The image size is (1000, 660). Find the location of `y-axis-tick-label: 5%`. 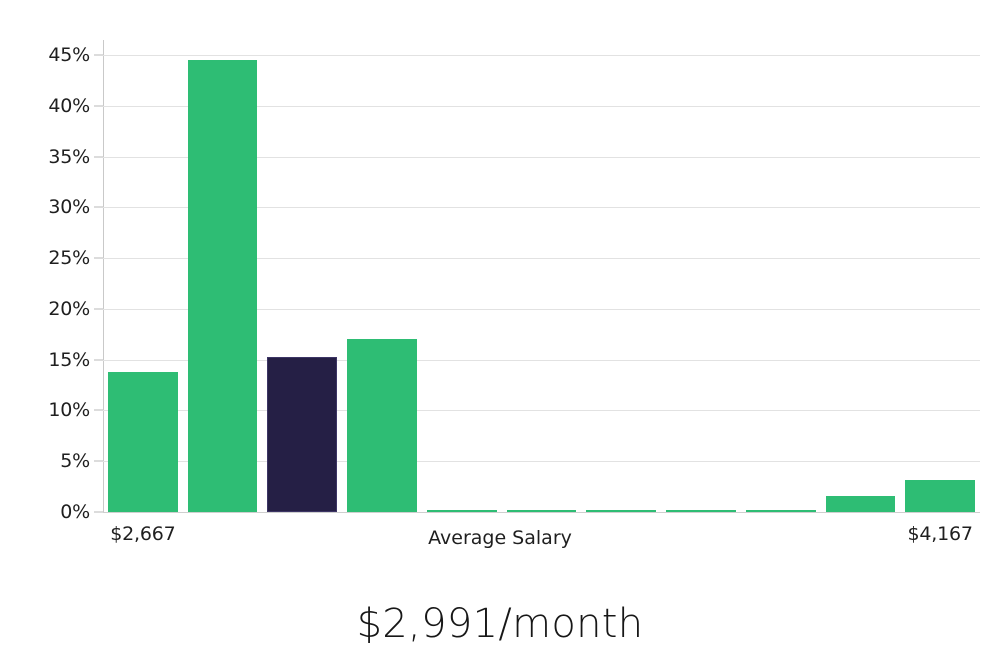

y-axis-tick-label: 5% is located at coordinates (75, 461).